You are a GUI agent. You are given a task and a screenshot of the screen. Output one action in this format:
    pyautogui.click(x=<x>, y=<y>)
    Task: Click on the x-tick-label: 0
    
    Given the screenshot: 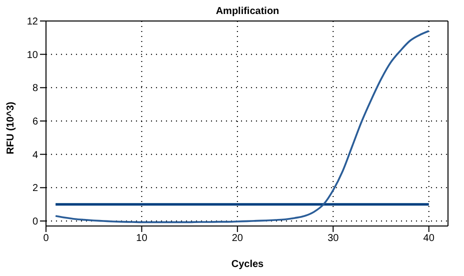 What is the action you would take?
    pyautogui.click(x=46, y=238)
    